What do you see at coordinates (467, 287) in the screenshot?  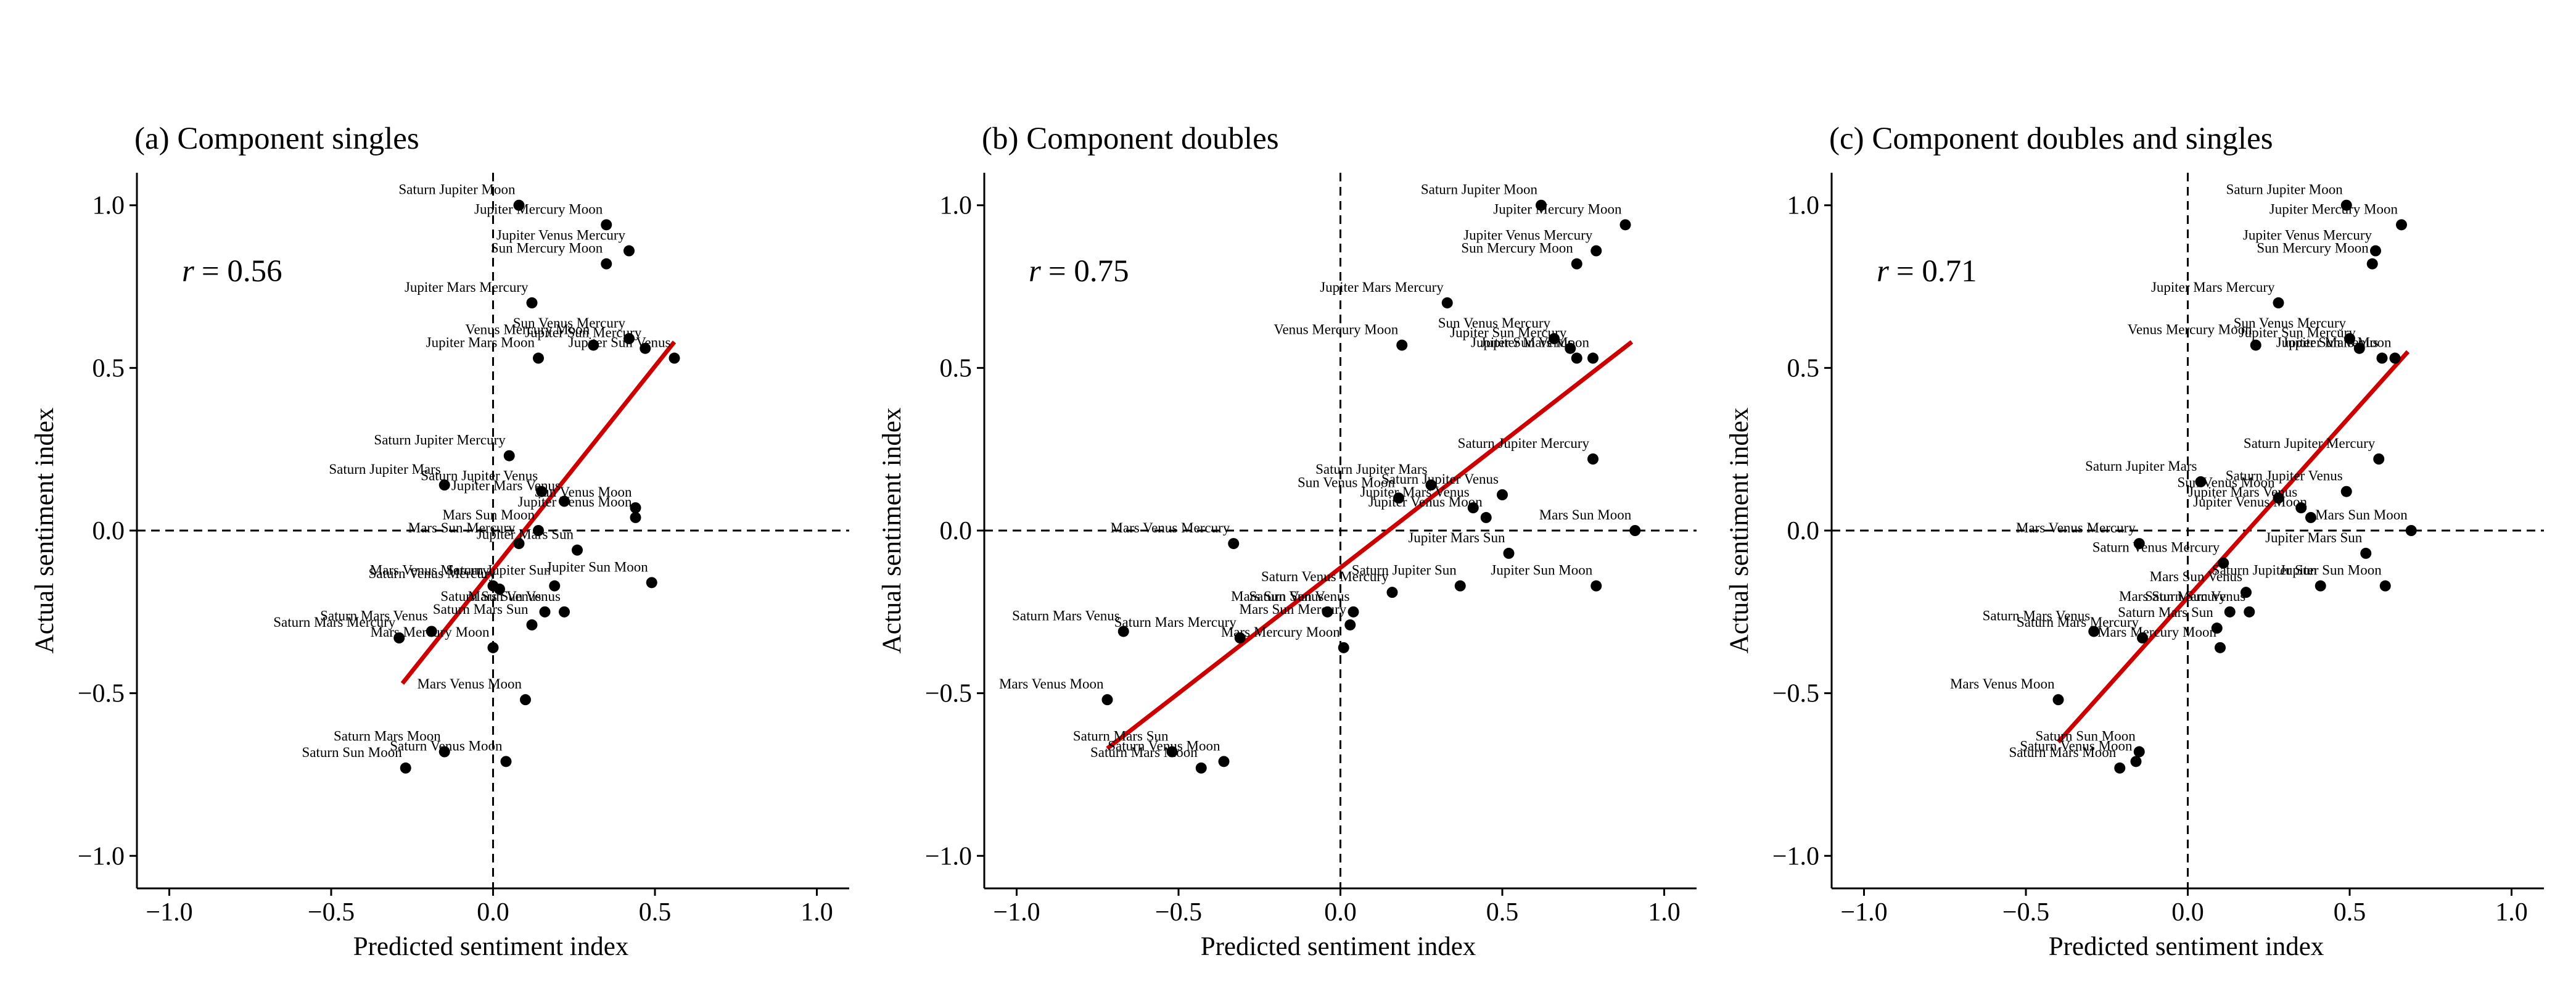 I see `panel-a-point-label: Jupiter Mars Mercury` at bounding box center [467, 287].